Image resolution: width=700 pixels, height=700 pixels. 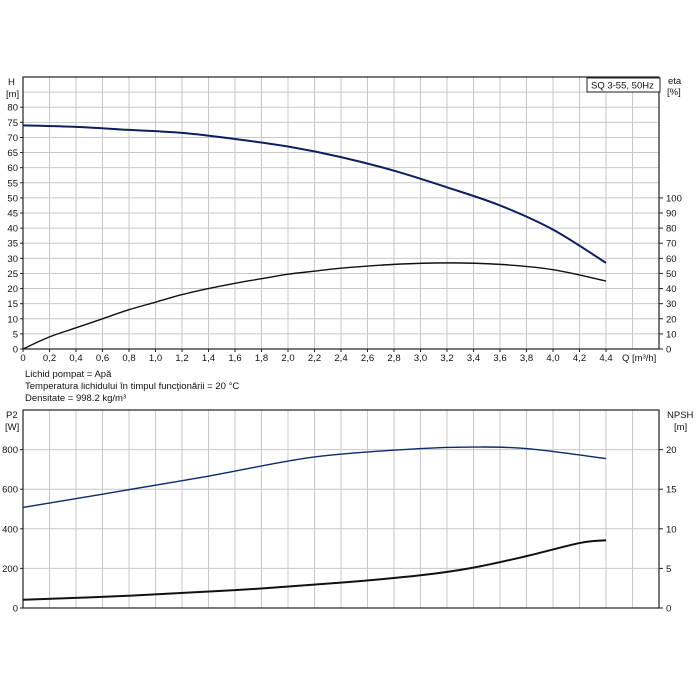 What do you see at coordinates (674, 198) in the screenshot?
I see `top-right-tick-label: 100` at bounding box center [674, 198].